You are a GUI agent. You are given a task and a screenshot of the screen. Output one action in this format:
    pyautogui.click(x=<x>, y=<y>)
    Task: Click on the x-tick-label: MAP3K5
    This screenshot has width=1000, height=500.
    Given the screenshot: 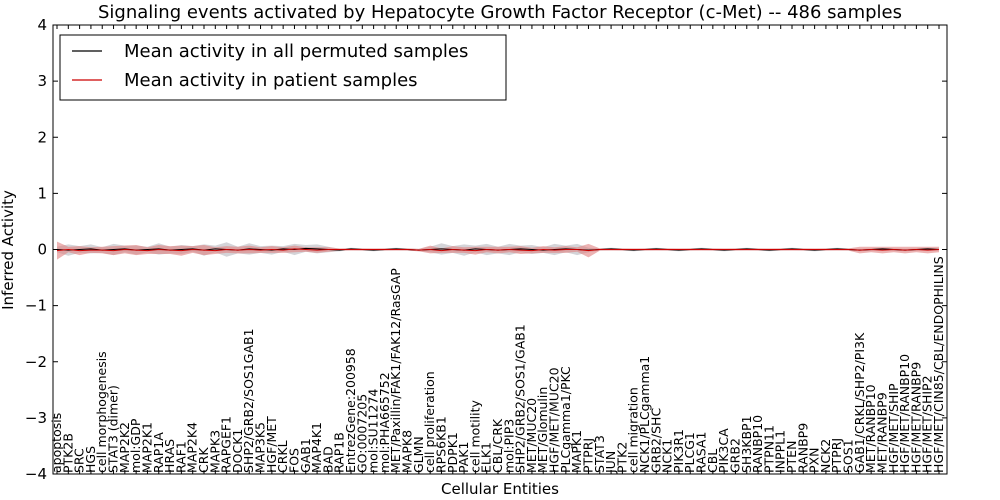 What is the action you would take?
    pyautogui.click(x=260, y=447)
    